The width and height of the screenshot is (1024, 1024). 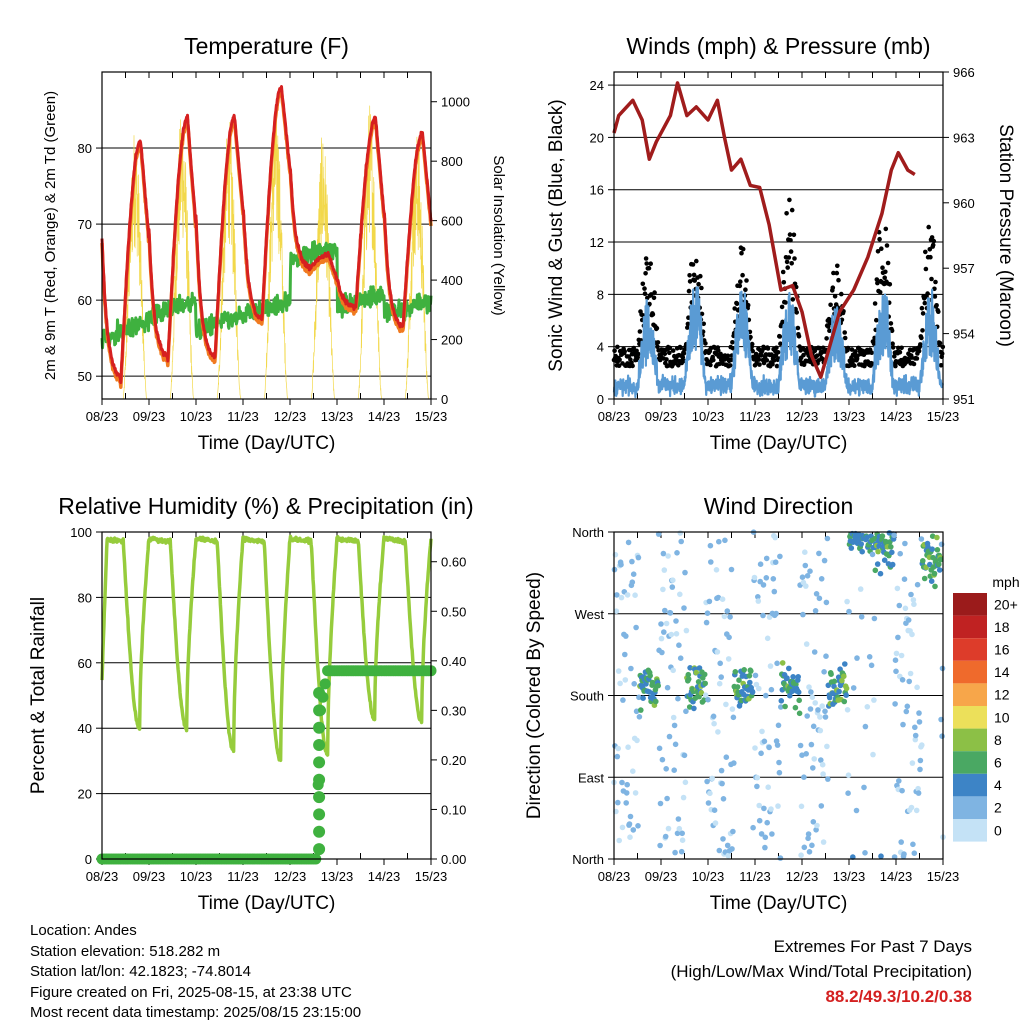 What do you see at coordinates (1002, 627) in the screenshot?
I see `colorbar-label: 18` at bounding box center [1002, 627].